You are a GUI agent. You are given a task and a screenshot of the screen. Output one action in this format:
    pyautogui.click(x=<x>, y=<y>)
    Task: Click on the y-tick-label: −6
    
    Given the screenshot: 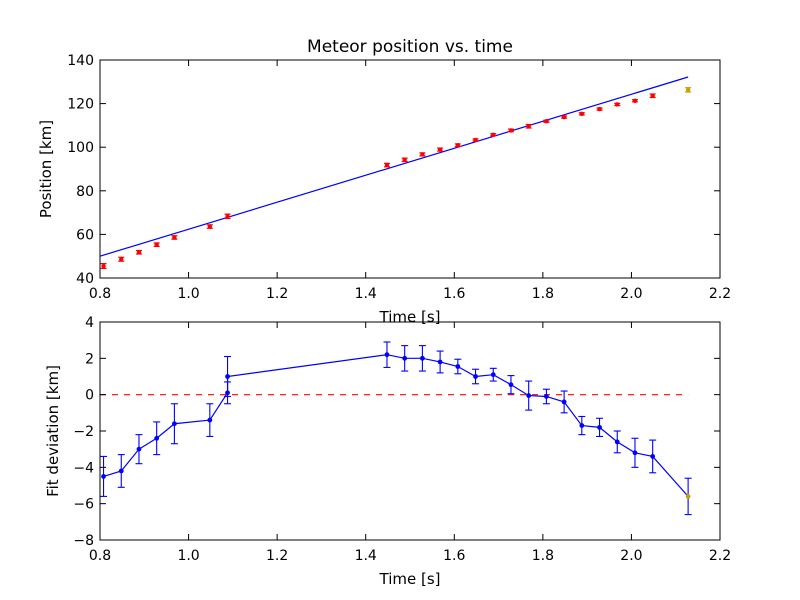 What is the action you would take?
    pyautogui.click(x=83, y=505)
    